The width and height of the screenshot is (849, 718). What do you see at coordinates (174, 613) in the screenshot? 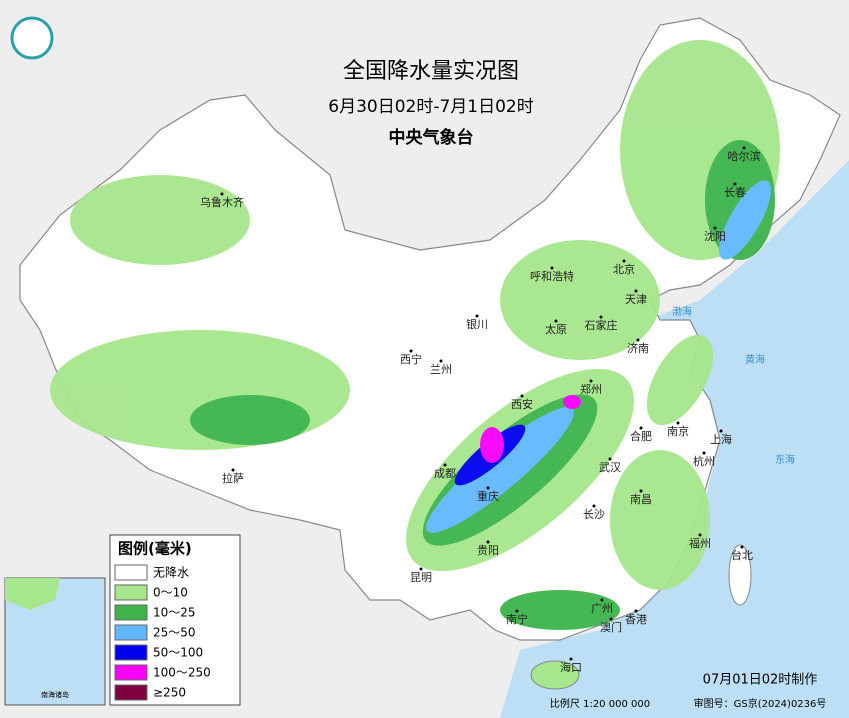
I see `legend-label: 10～25` at bounding box center [174, 613].